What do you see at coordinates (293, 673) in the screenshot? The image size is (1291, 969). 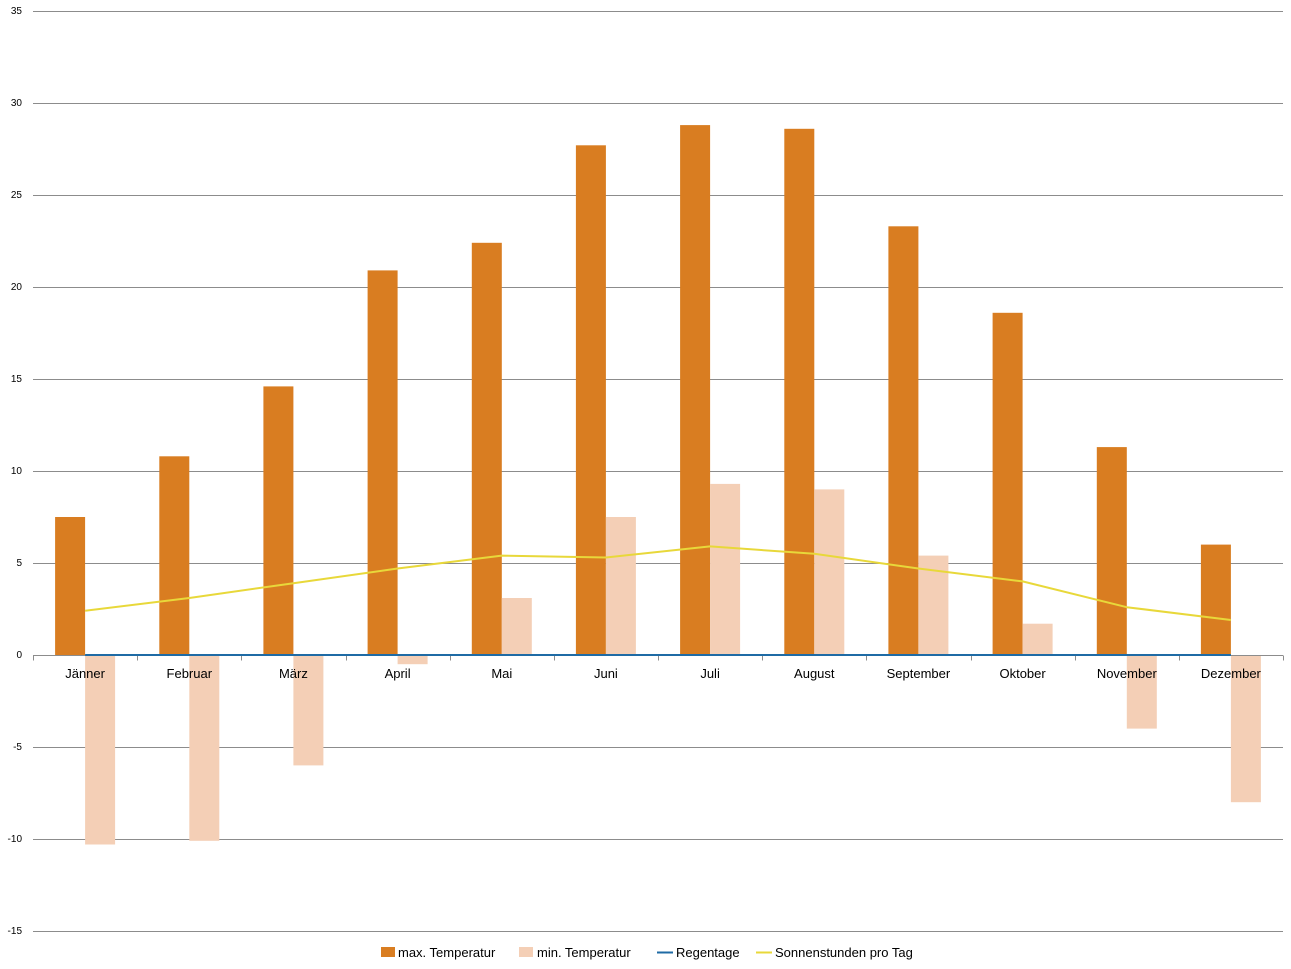 I see `x-tick-label: März` at bounding box center [293, 673].